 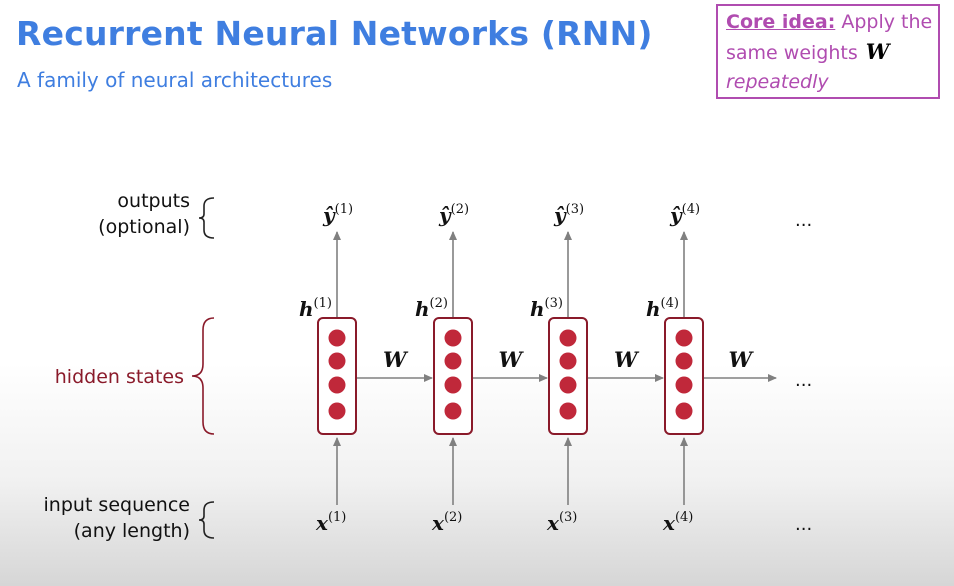 I want to click on core-idea-label: Core idea:, so click(x=781, y=22).